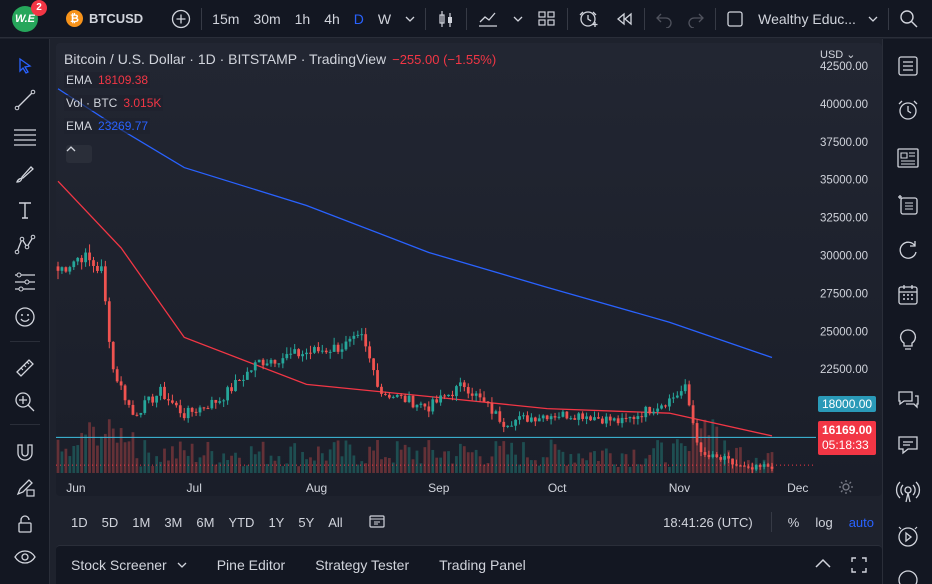 This screenshot has height=584, width=932. Describe the element at coordinates (708, 522) in the screenshot. I see `clock: 18:41:26 (UTC)` at that location.